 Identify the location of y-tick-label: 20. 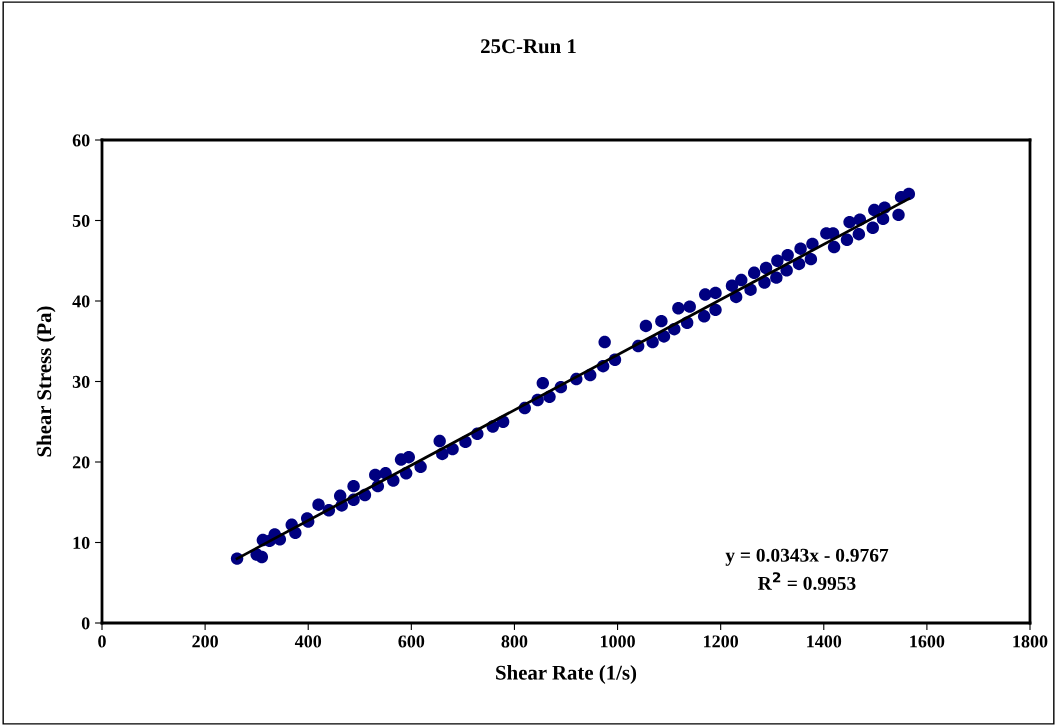
(81, 462).